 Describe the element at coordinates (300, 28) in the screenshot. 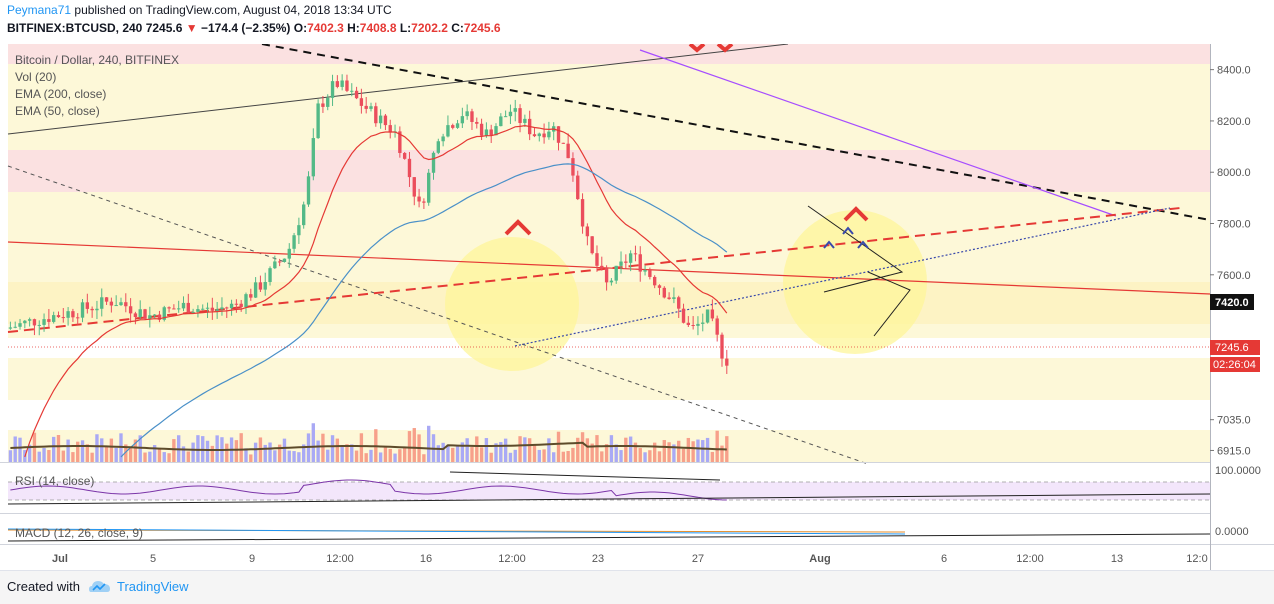

I see `open-label: O:` at that location.